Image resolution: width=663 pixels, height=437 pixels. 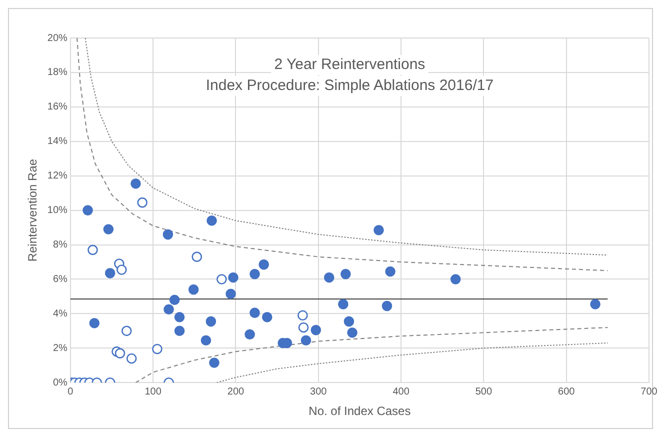 What do you see at coordinates (57, 38) in the screenshot?
I see `y-tick-label: 20%` at bounding box center [57, 38].